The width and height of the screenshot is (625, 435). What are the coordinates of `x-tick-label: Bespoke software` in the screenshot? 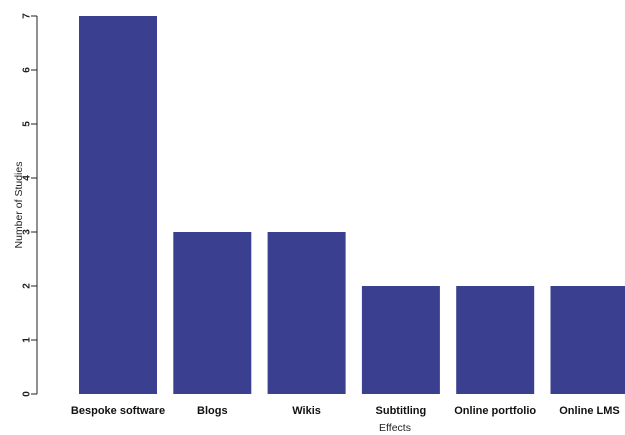 It's located at (118, 411).